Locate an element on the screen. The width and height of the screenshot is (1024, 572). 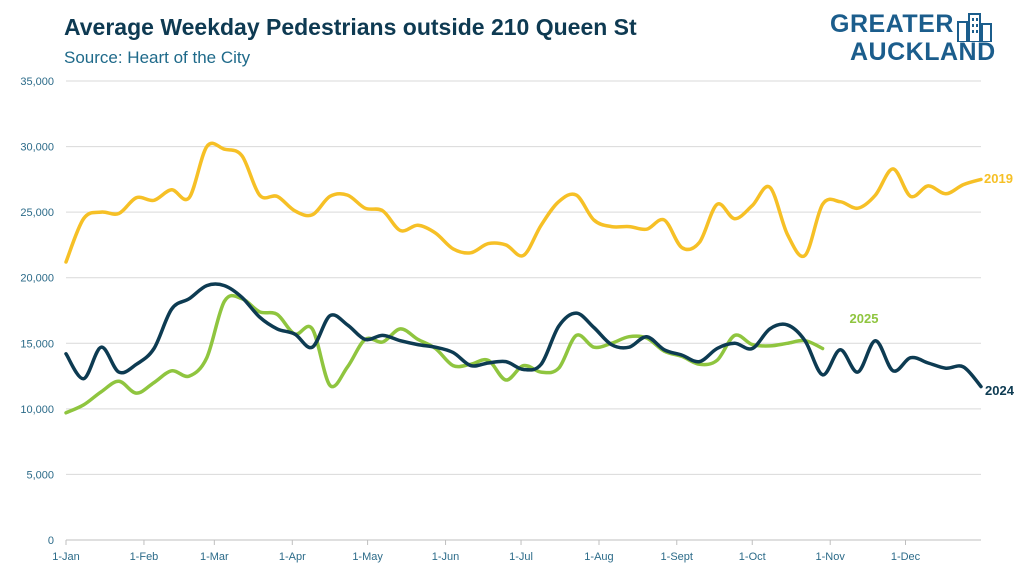
series-label-2019: 2019 is located at coordinates (998, 178).